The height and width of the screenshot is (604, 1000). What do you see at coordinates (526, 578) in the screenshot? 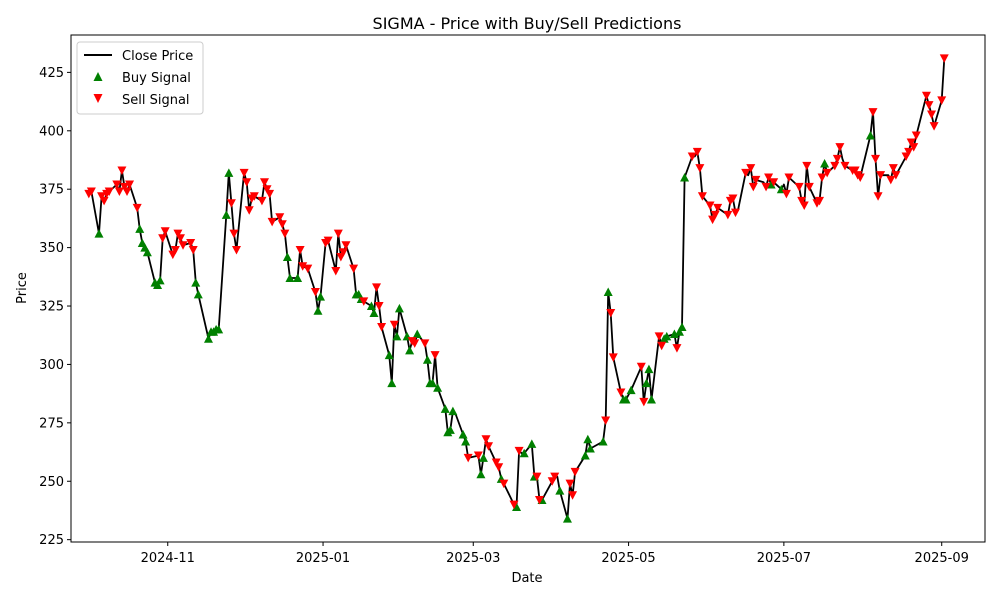
I see `x-axis-label: Date` at bounding box center [526, 578].